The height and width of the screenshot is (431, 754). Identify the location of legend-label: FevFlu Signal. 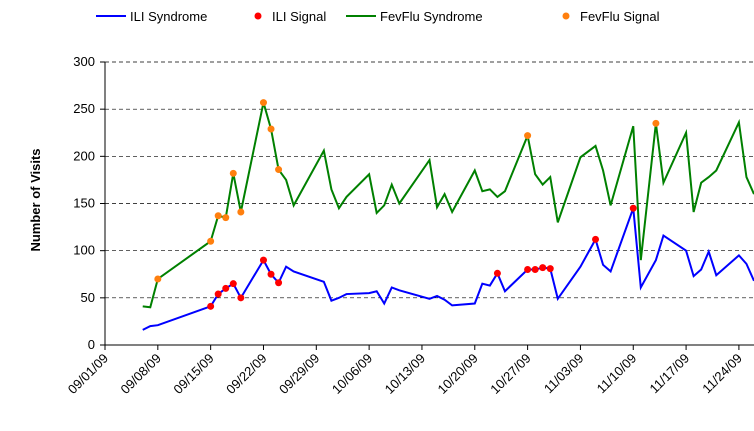
(620, 16).